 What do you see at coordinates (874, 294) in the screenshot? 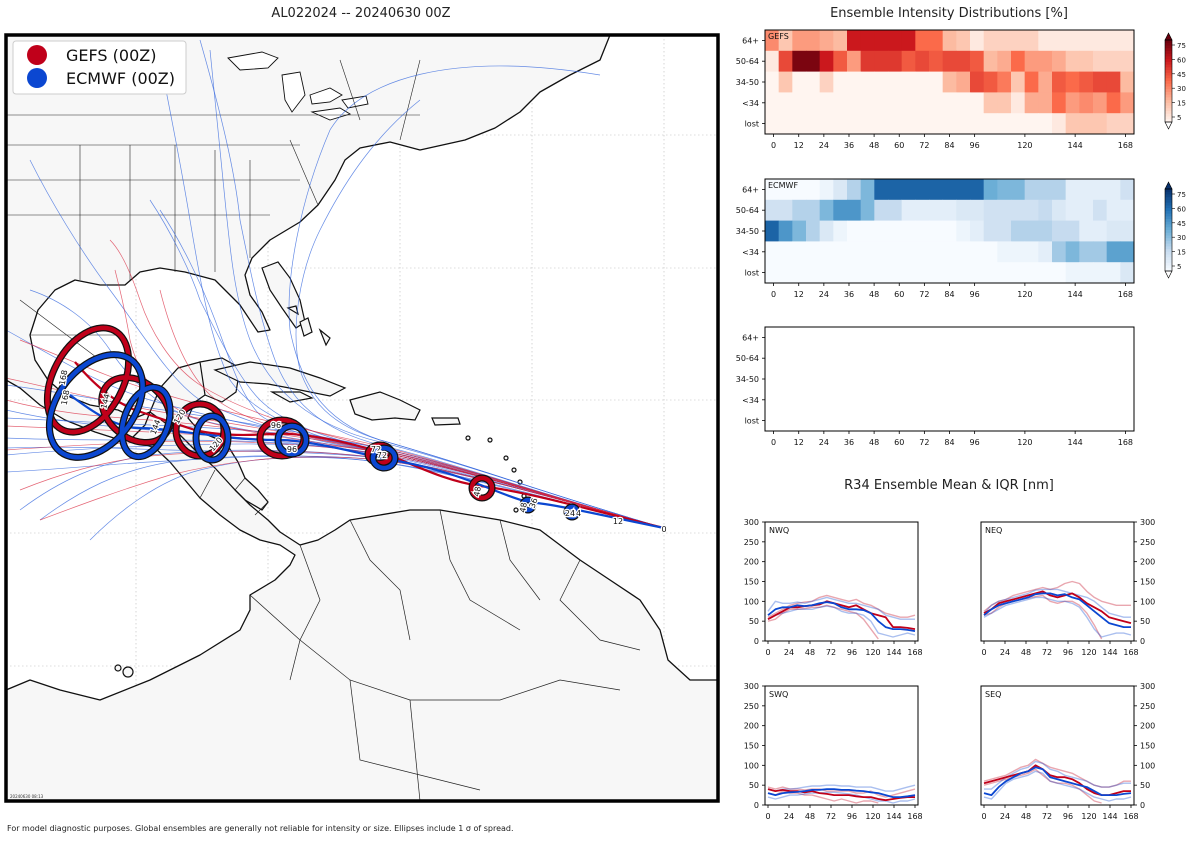
I see `heatmap-x-label: 48` at bounding box center [874, 294].